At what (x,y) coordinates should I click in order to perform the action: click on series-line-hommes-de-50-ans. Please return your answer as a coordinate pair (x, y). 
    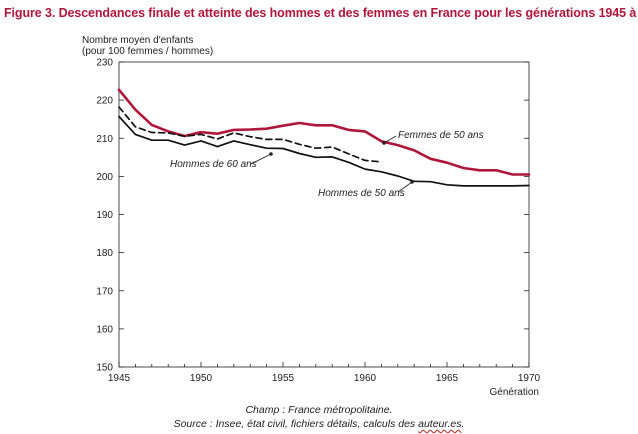
    Looking at the image, I should click on (324, 151).